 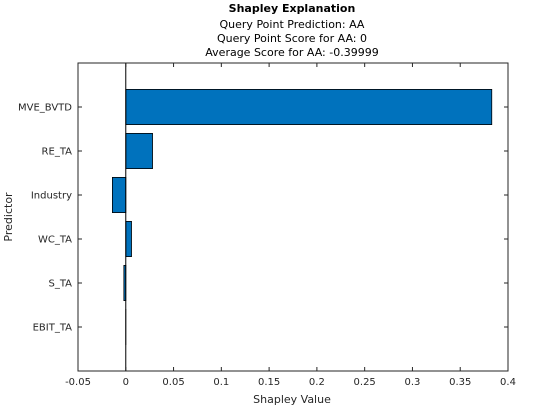 I want to click on bar-mve-bvtd, so click(x=309, y=107).